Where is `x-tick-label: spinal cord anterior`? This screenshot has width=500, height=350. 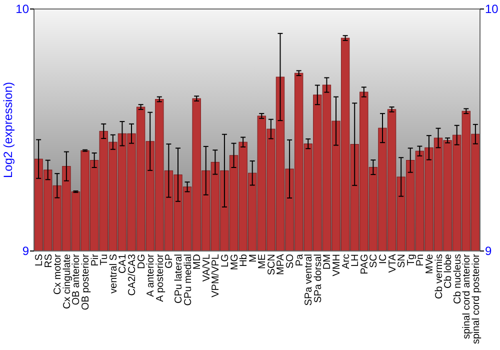 x-tick-label: spinal cord anterior is located at coordinates (467, 296).